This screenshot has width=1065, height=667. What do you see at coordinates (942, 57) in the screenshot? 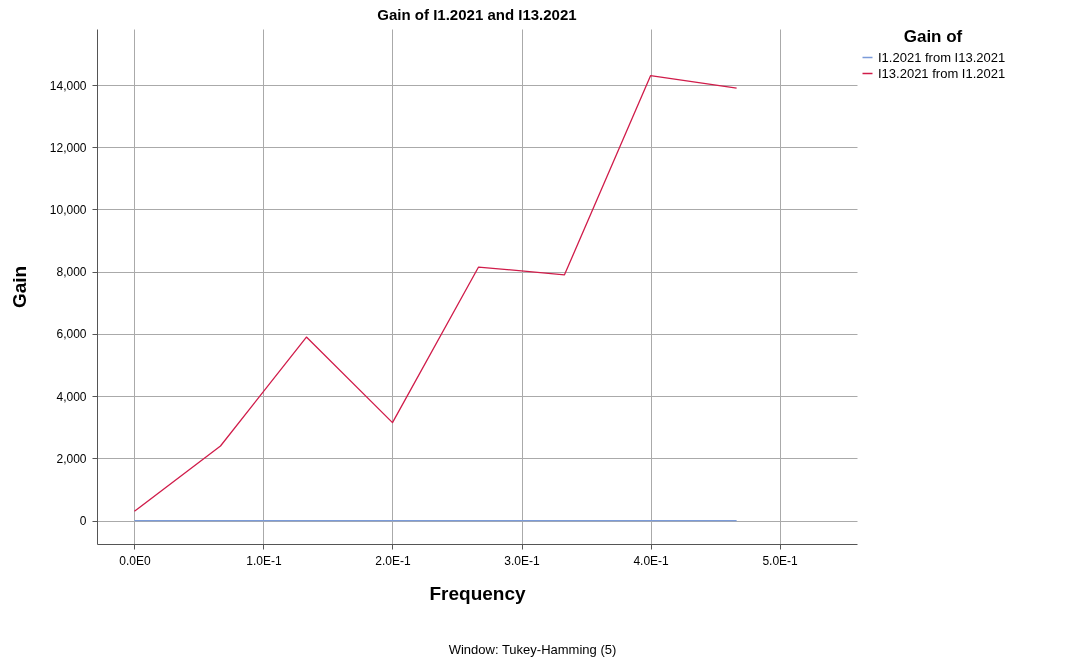
I see `legend-label: I1.2021 from I13.2021` at bounding box center [942, 57].